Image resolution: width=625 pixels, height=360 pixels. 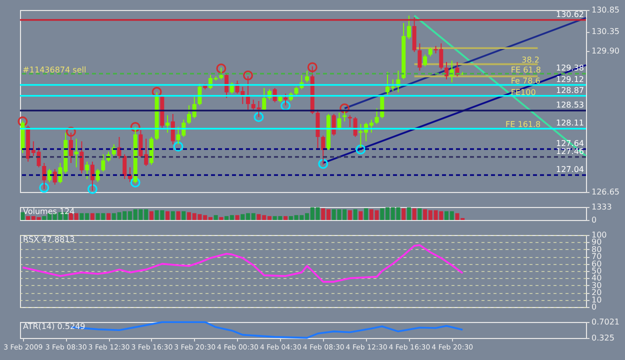 I want to click on y-tick-label: 50, so click(x=597, y=271).